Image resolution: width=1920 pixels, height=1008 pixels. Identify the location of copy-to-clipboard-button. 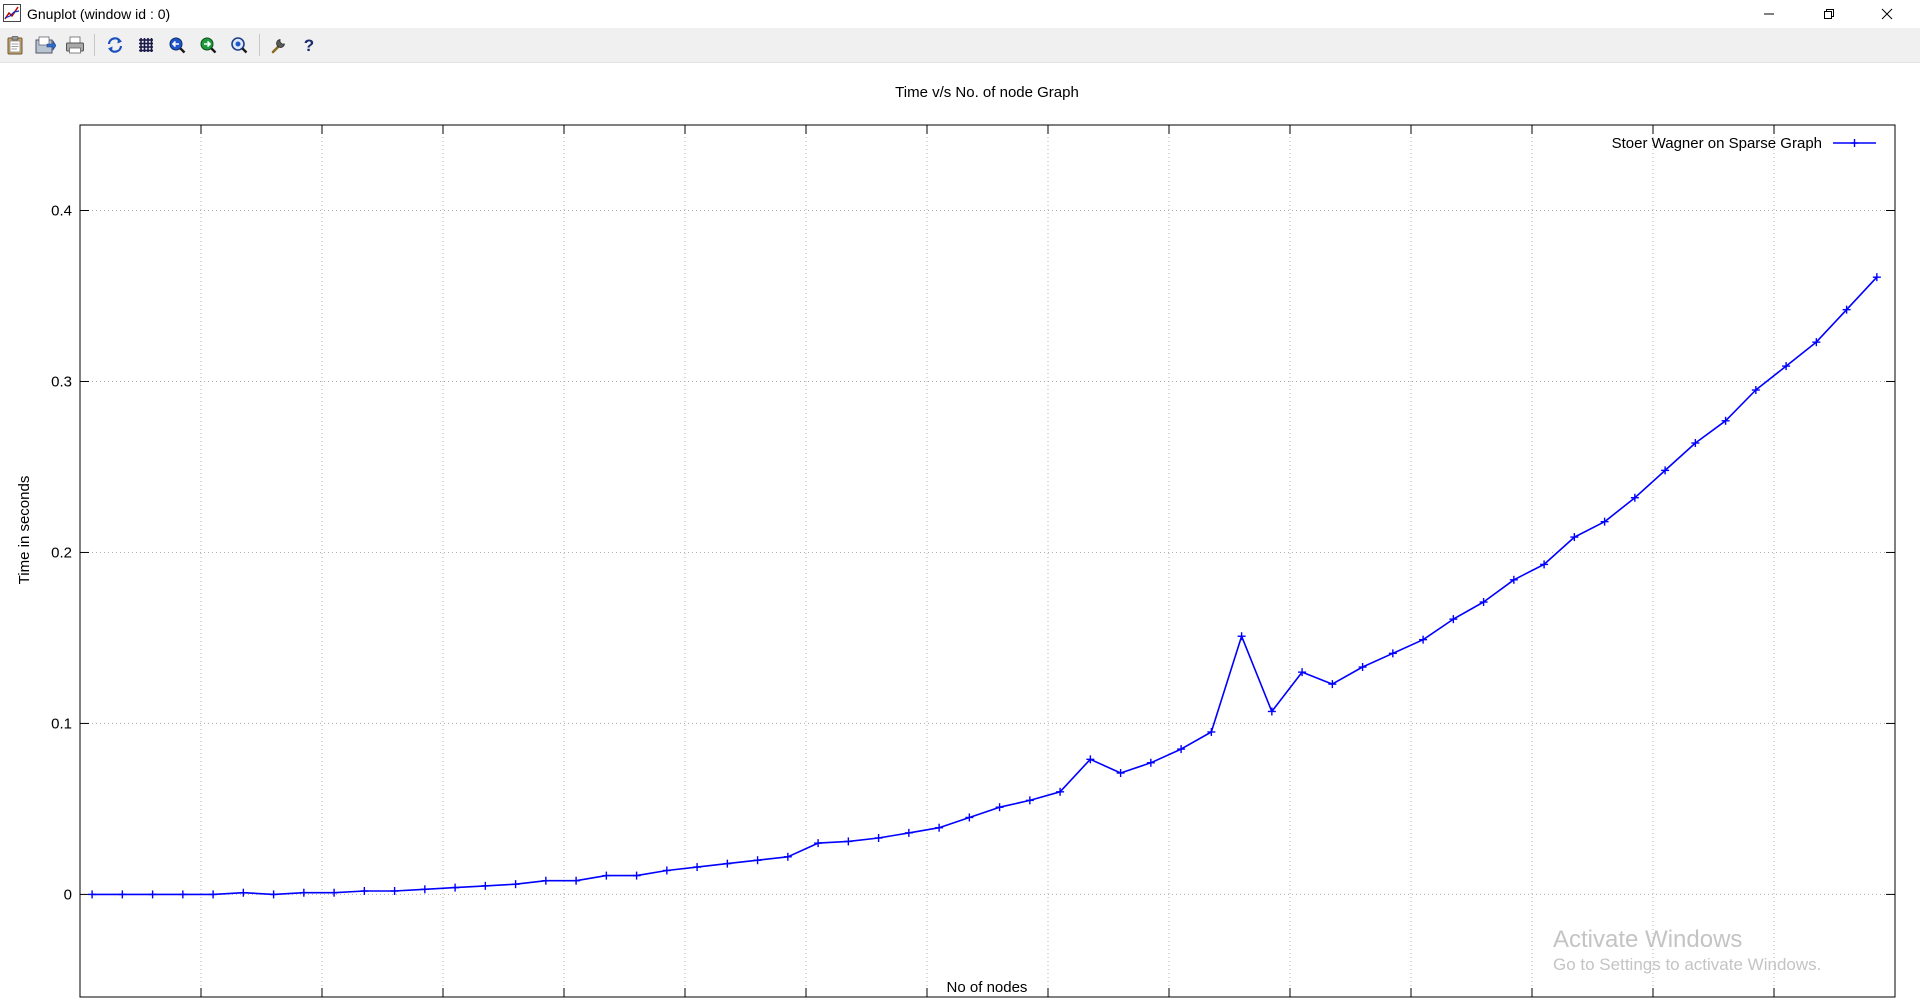
(15, 45).